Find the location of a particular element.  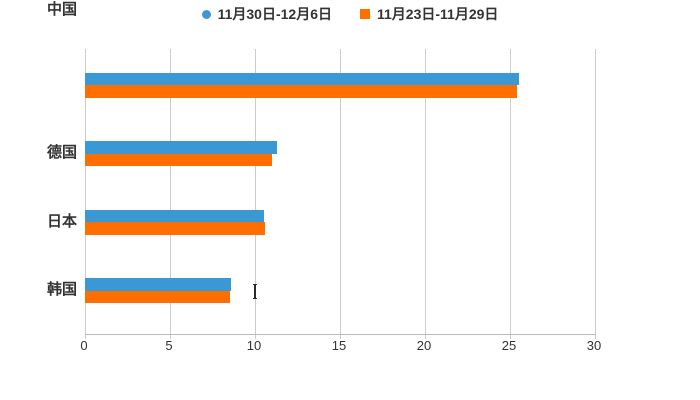

gridline-x30 is located at coordinates (595, 194).